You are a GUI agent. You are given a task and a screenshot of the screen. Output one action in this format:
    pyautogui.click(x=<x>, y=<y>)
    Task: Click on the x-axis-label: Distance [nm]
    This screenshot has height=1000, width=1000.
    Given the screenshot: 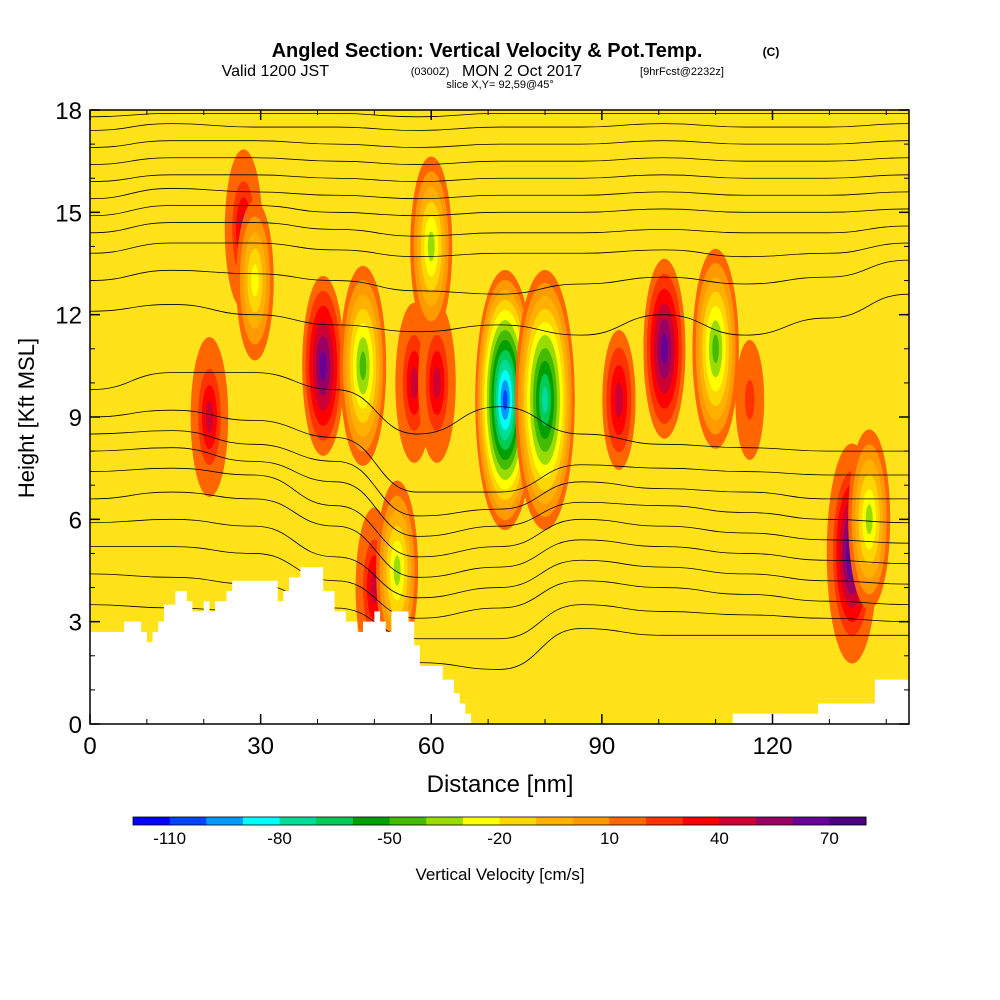 What is the action you would take?
    pyautogui.click(x=500, y=784)
    